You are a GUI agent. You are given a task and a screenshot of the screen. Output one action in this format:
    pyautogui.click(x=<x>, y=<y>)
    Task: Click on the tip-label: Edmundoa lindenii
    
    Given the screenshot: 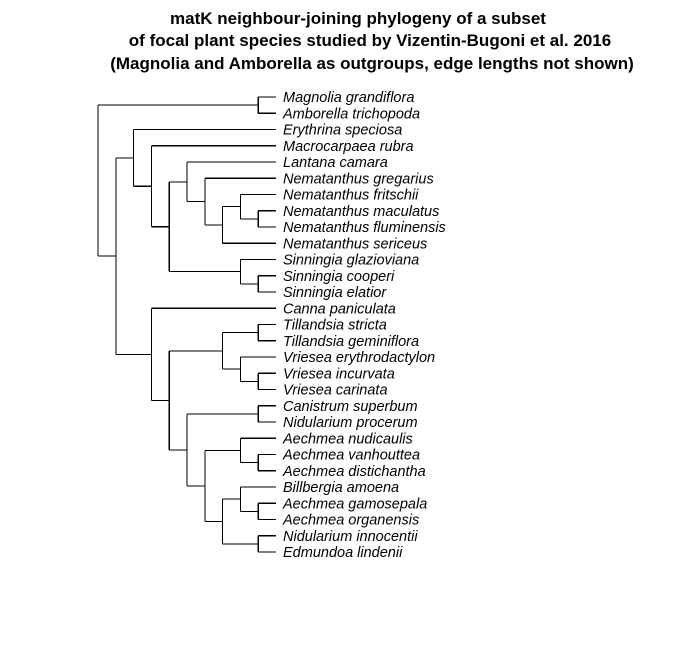 What is the action you would take?
    pyautogui.click(x=343, y=553)
    